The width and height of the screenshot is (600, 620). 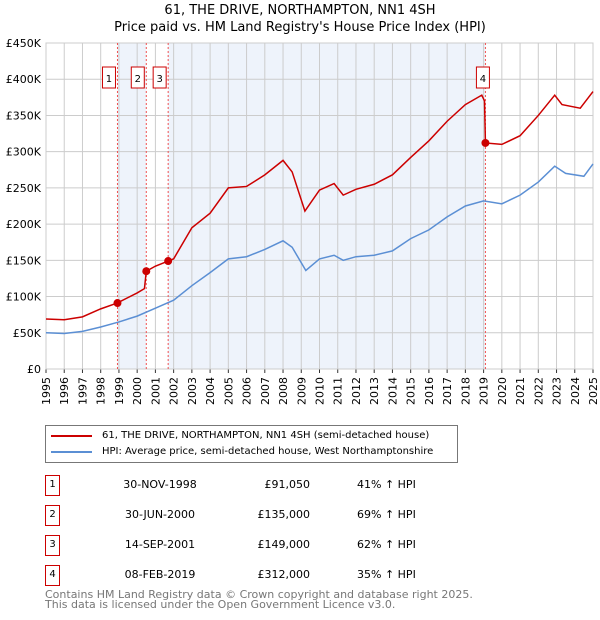 I want to click on x-tick-label: 2016, so click(x=429, y=391).